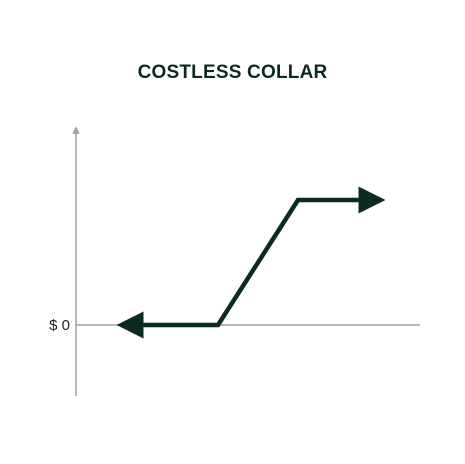 The width and height of the screenshot is (465, 464). Describe the element at coordinates (59, 325) in the screenshot. I see `y-tick-label-zero: $ 0` at that location.